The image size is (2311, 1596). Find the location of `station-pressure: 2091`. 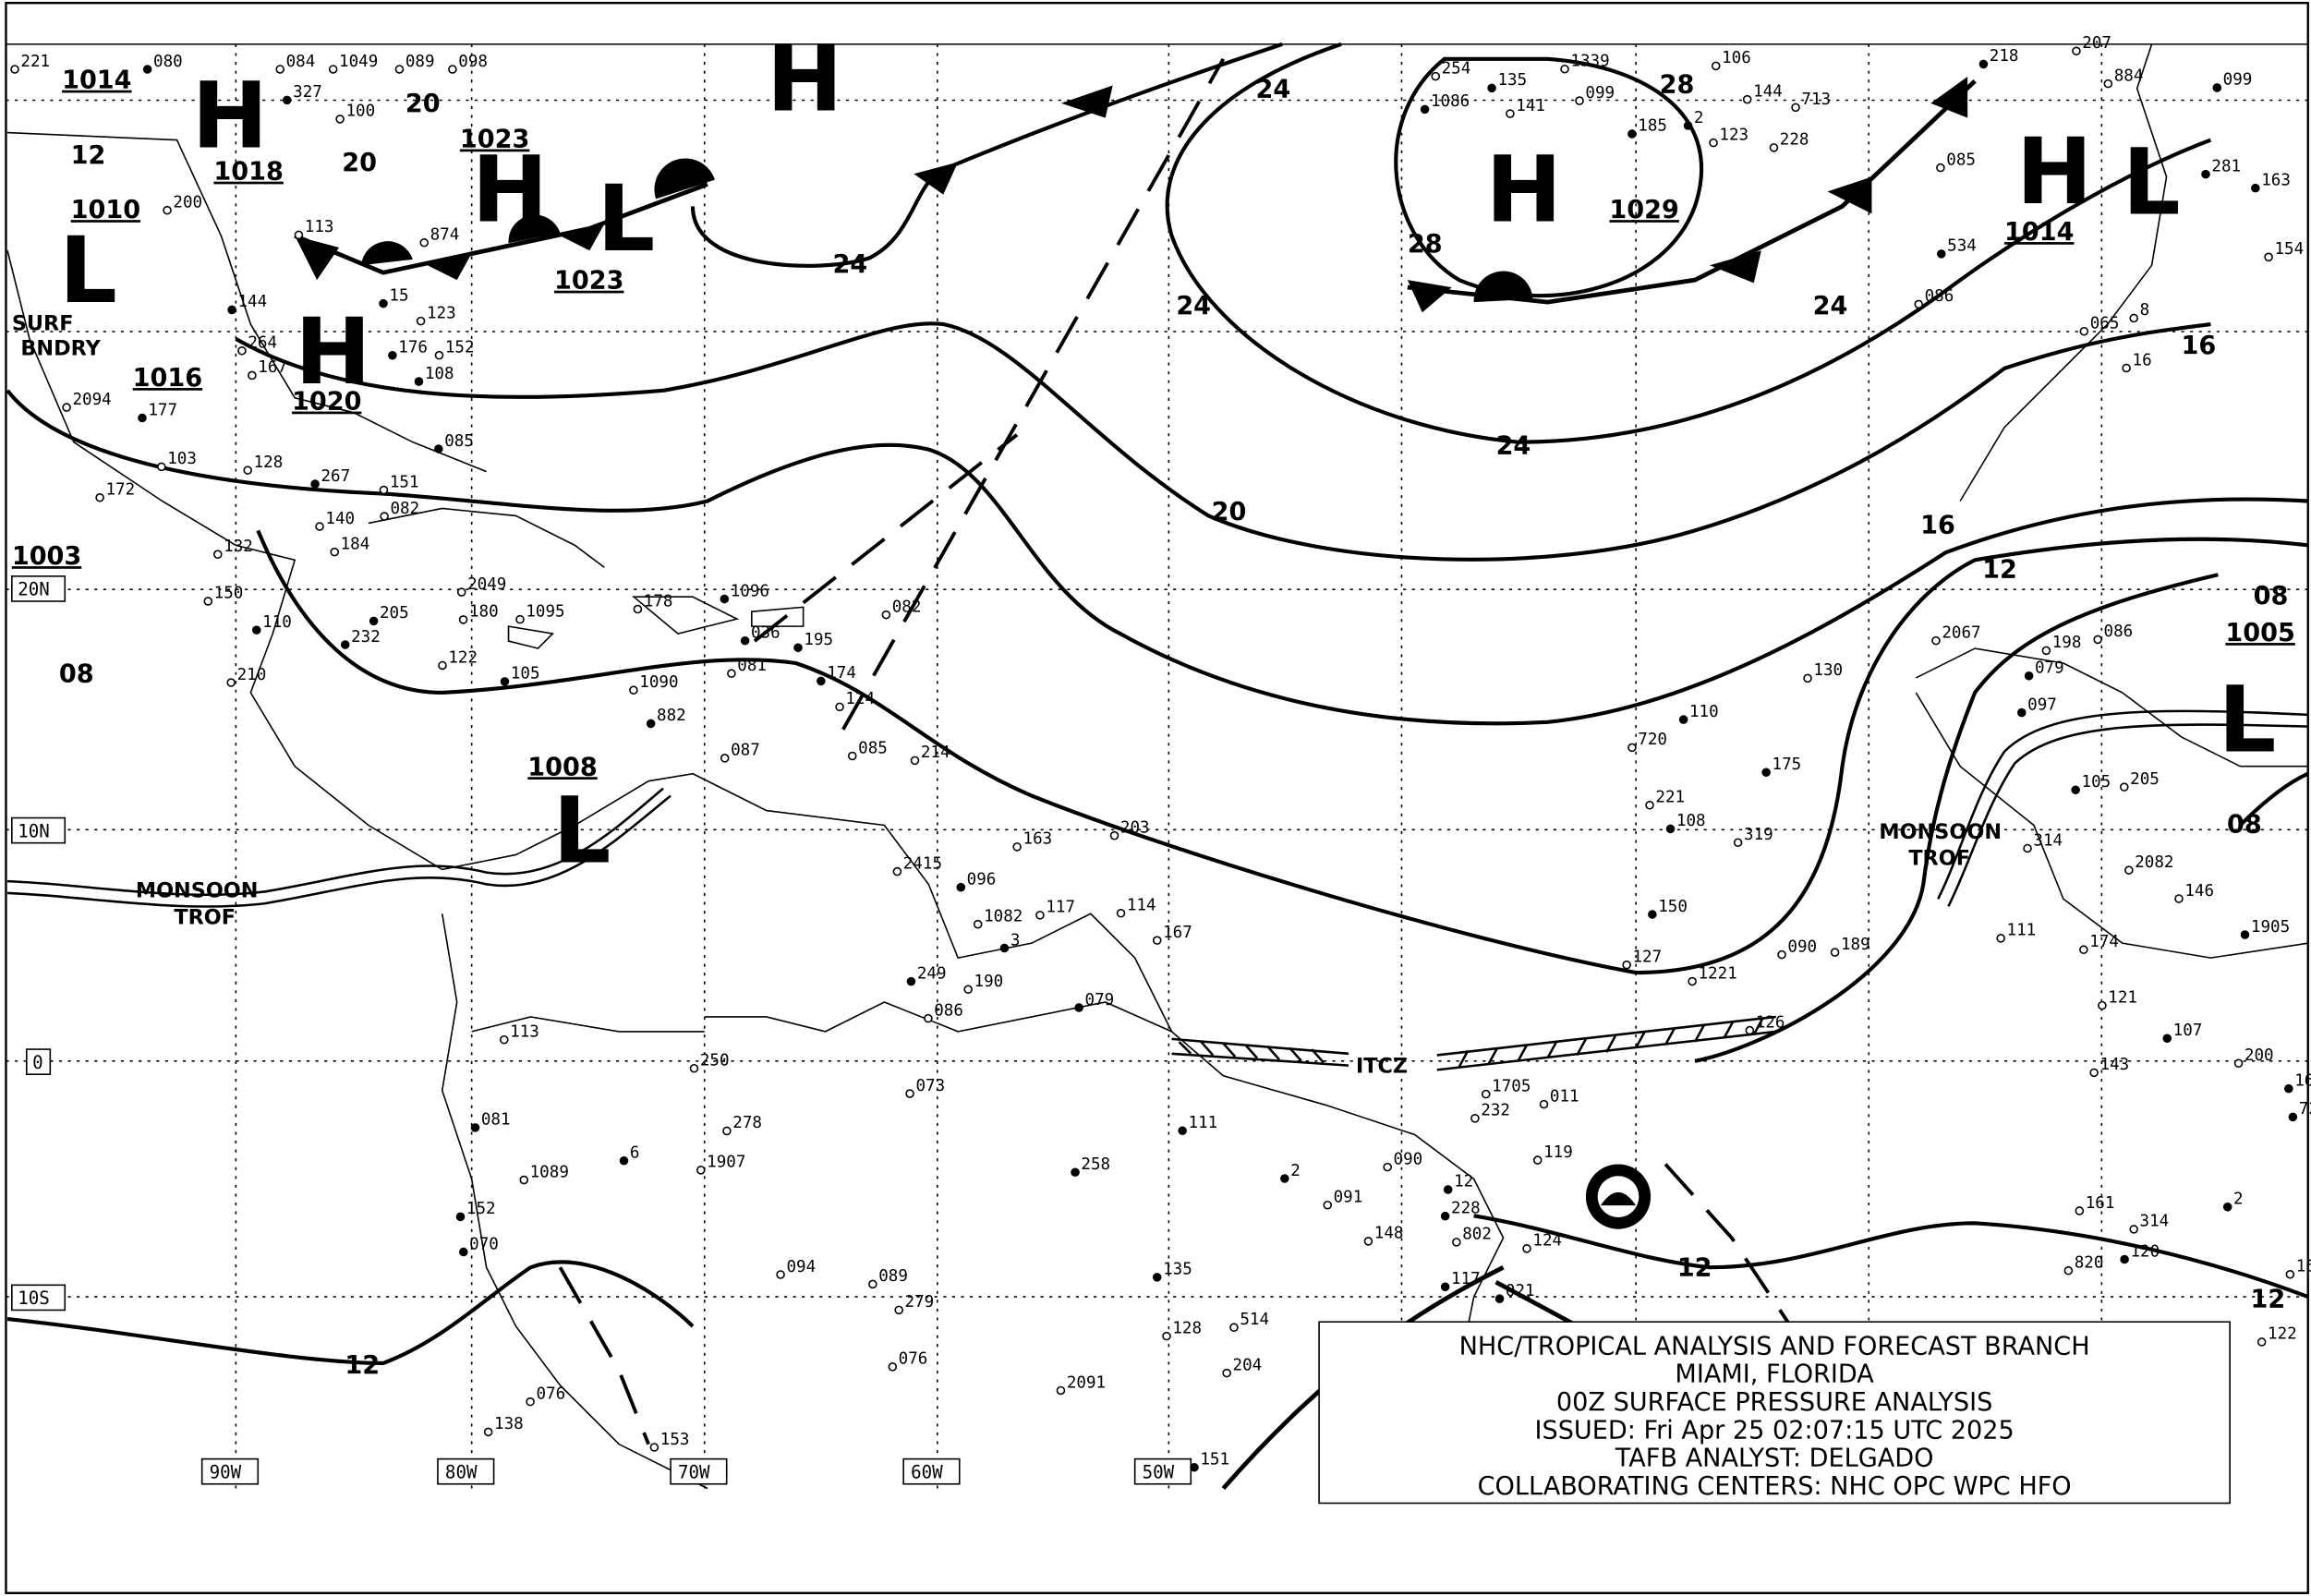

station-pressure: 2091 is located at coordinates (1086, 1382).